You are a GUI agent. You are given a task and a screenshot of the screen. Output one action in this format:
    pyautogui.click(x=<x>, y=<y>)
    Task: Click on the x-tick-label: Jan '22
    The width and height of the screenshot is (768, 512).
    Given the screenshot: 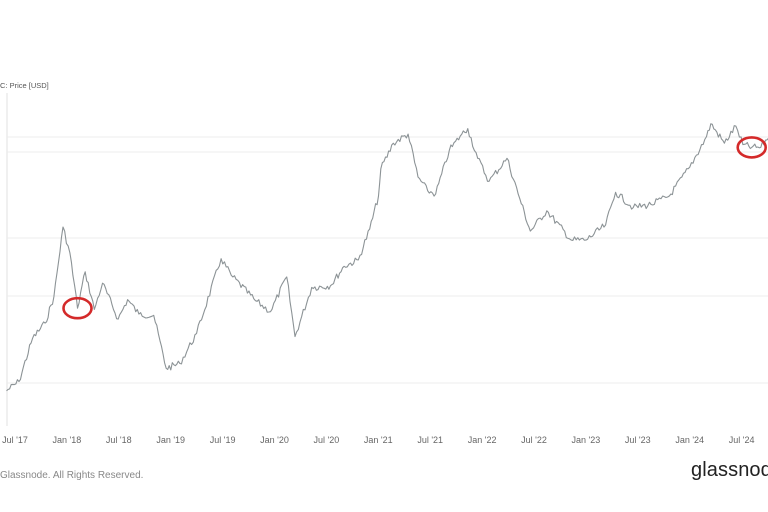 What is the action you would take?
    pyautogui.click(x=482, y=440)
    